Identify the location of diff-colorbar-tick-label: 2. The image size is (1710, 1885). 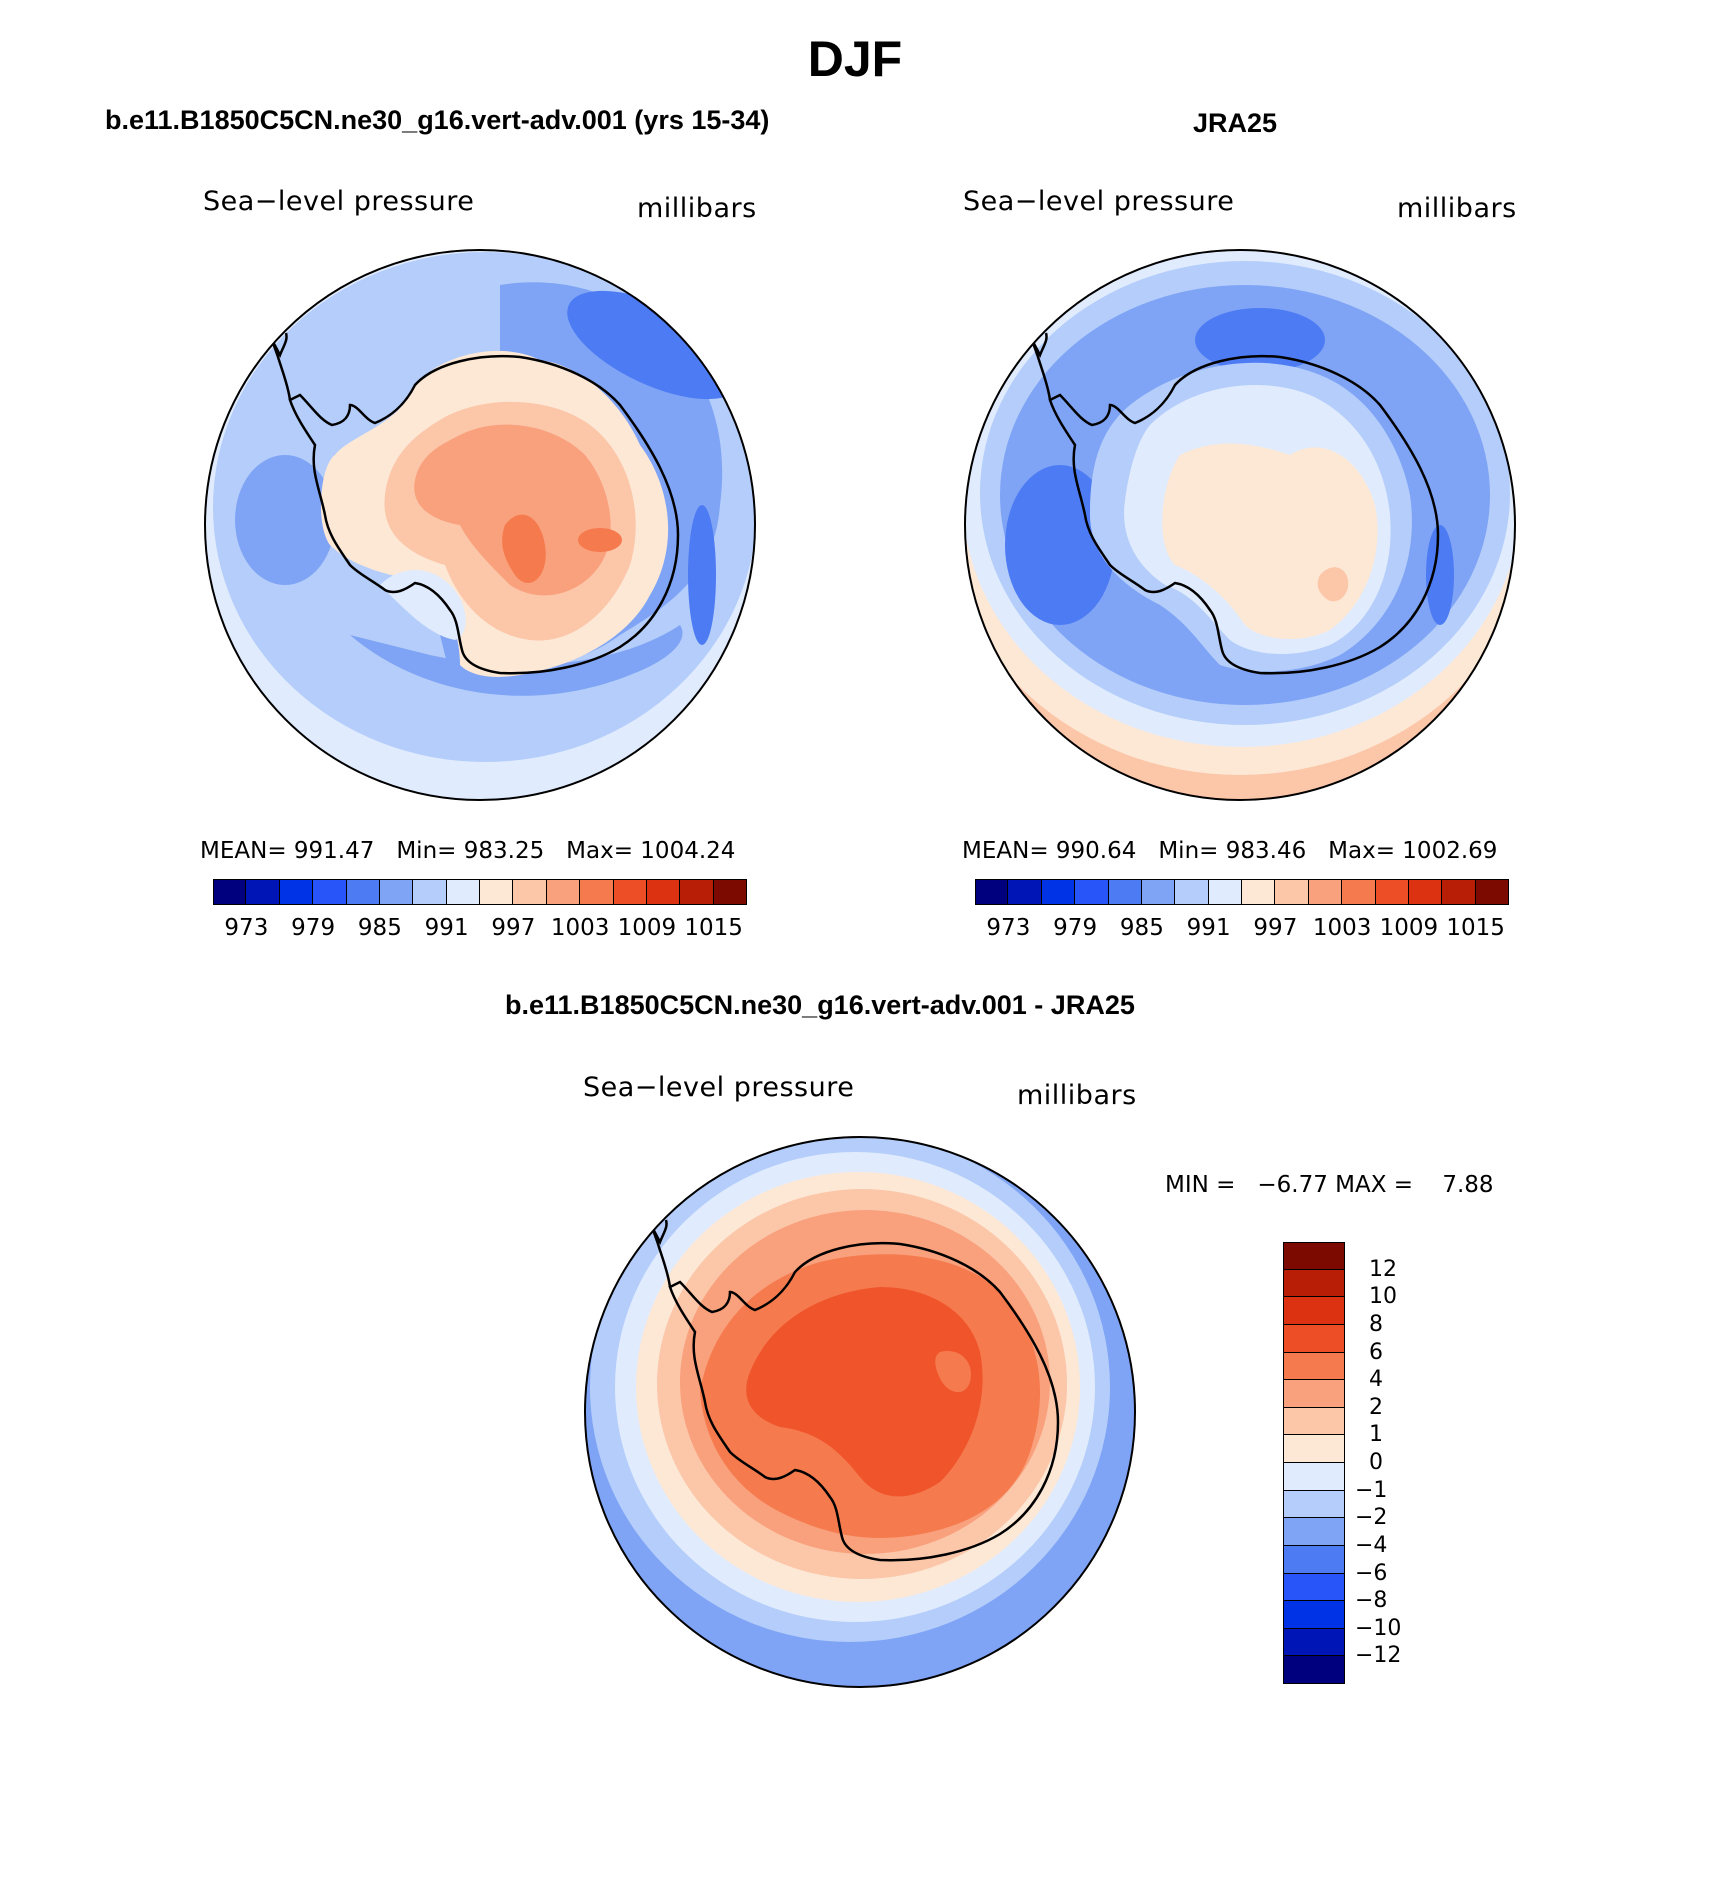
(1376, 1407).